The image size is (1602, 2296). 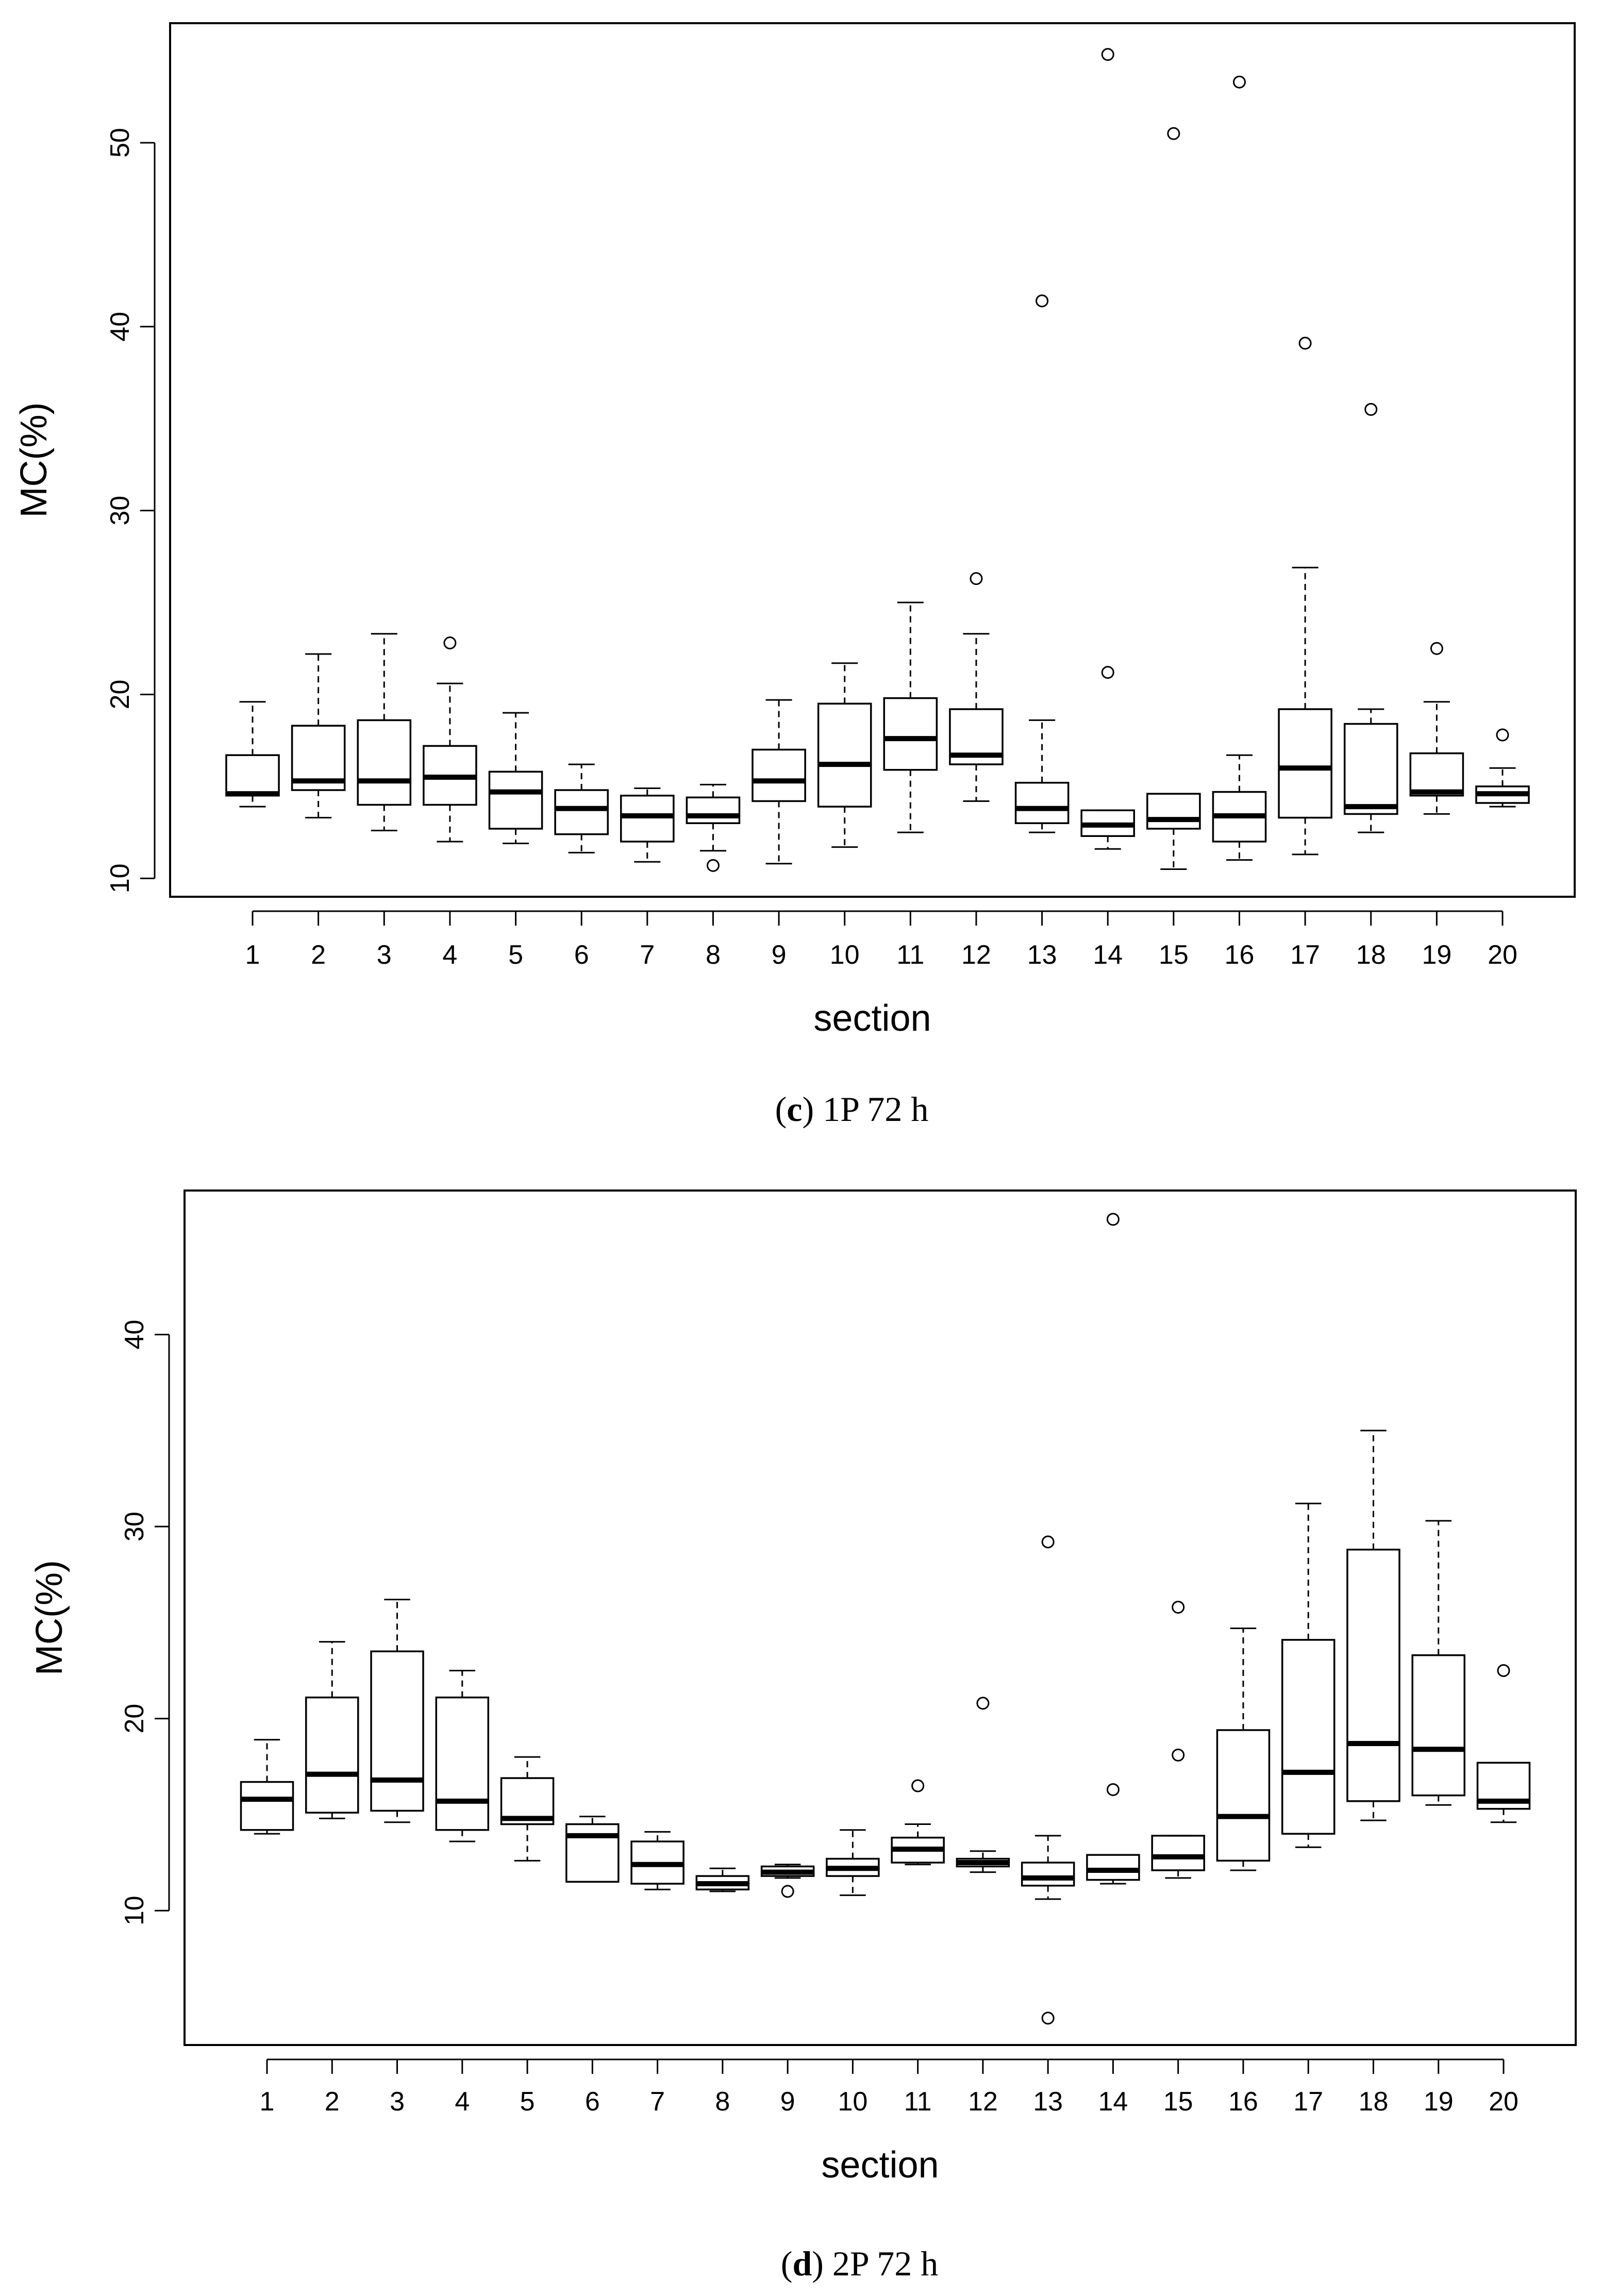 I want to click on x-tick-label: 14, so click(x=1108, y=955).